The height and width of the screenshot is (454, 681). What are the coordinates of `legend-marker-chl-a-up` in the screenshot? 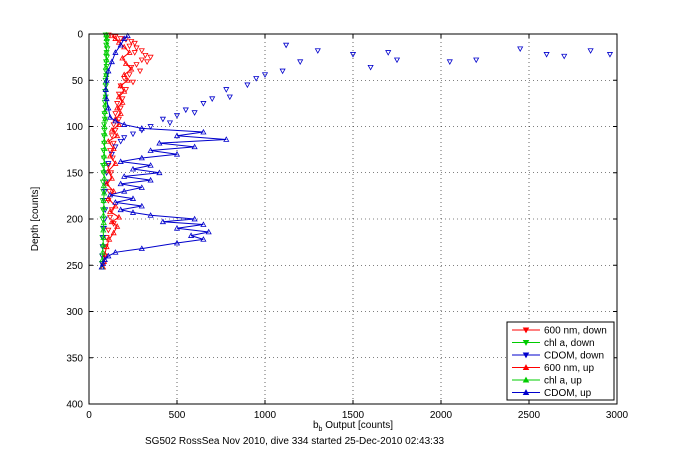 It's located at (526, 379).